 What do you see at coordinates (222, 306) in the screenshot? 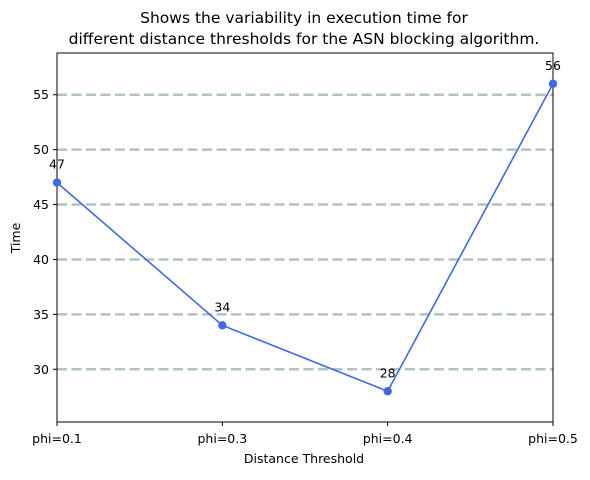
I see `data-label: 34` at bounding box center [222, 306].